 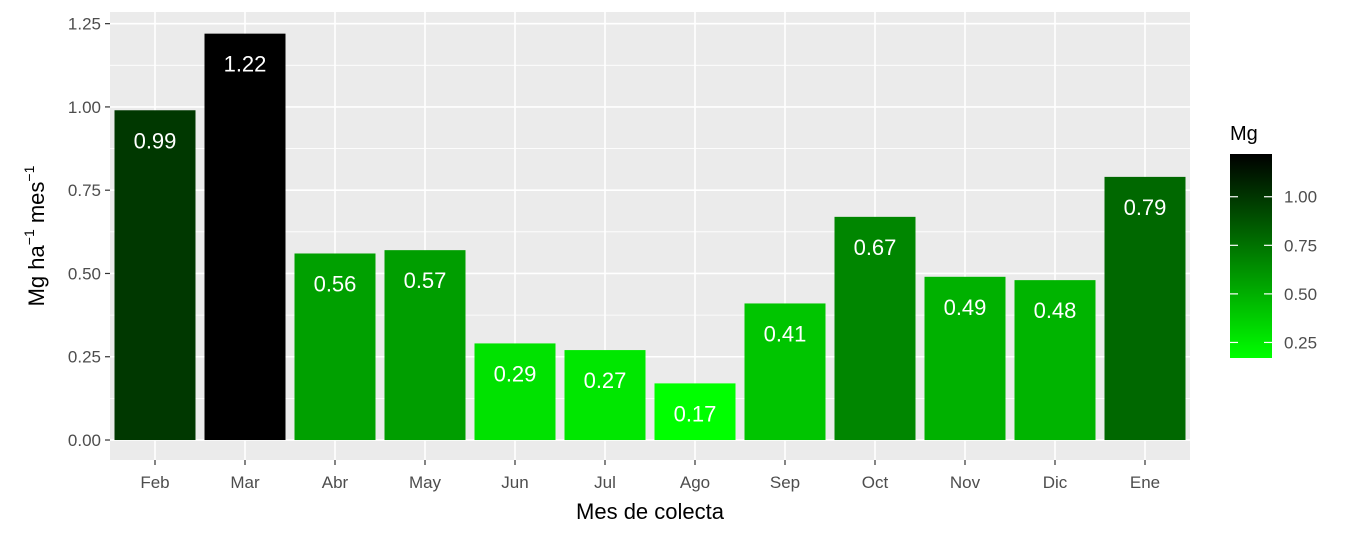 What do you see at coordinates (245, 482) in the screenshot?
I see `x-tick-label: Mar` at bounding box center [245, 482].